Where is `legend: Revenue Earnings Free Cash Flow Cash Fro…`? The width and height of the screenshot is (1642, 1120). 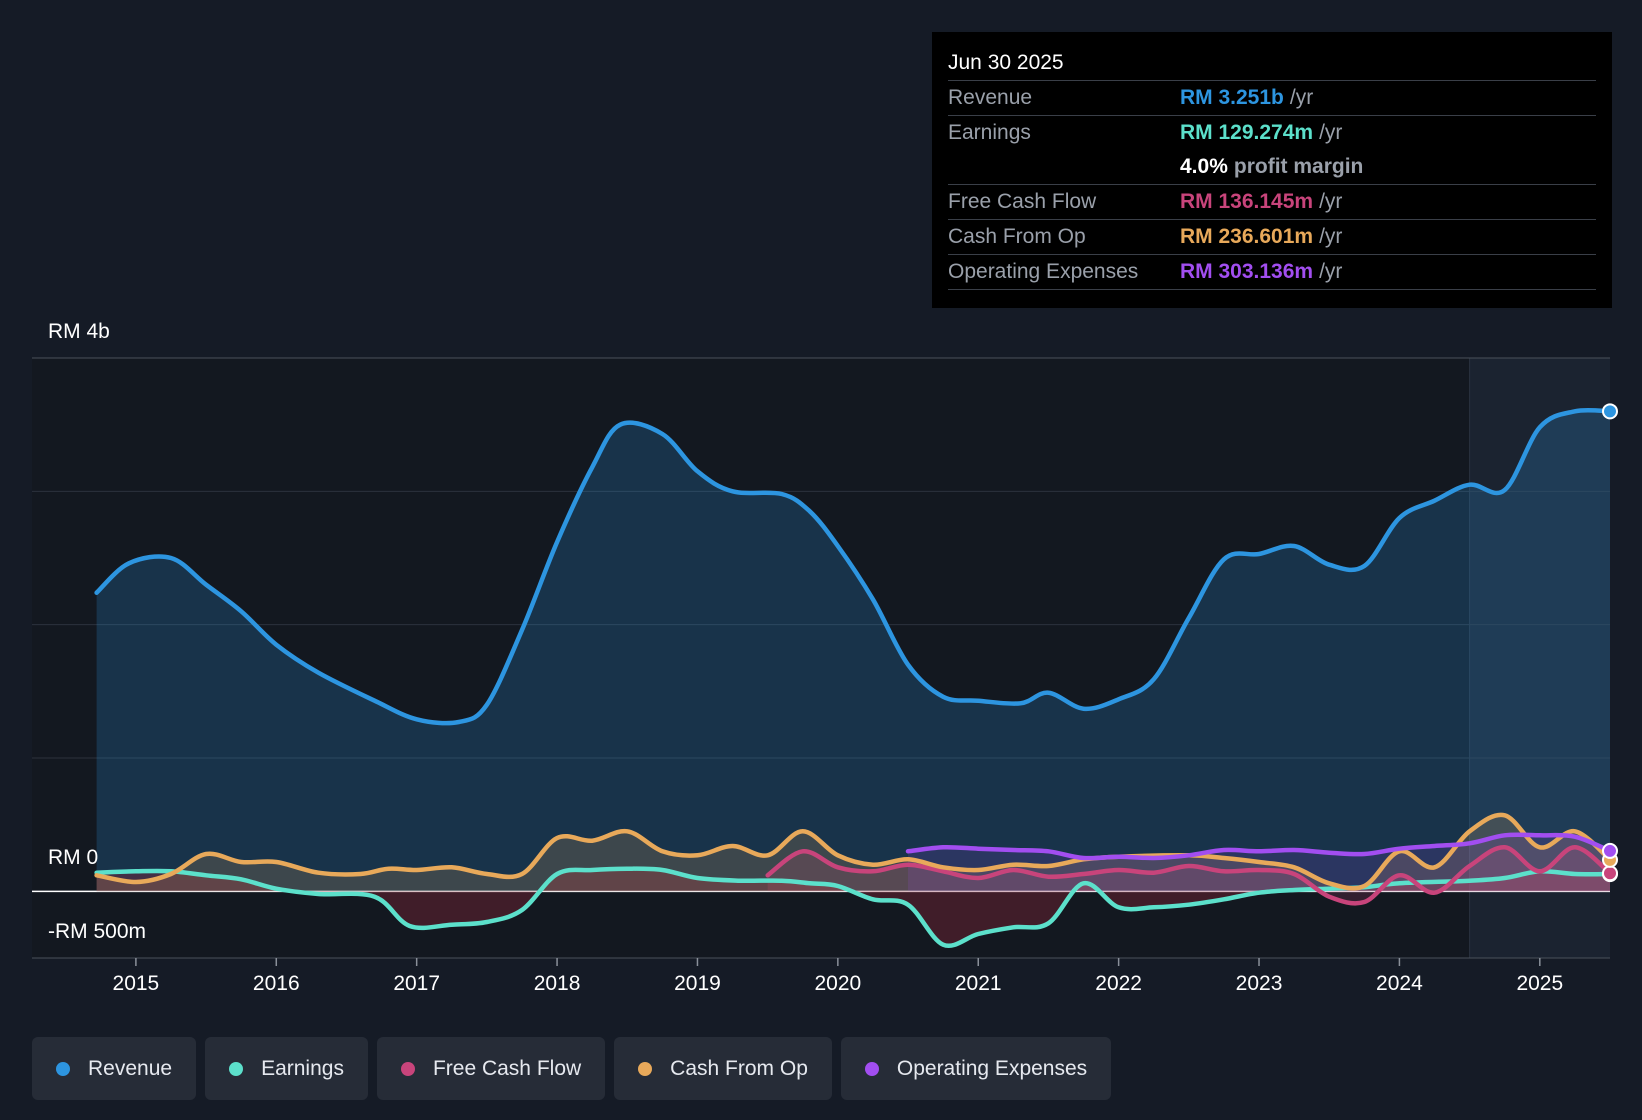 legend: Revenue Earnings Free Cash Flow Cash Fro… is located at coordinates (576, 1068).